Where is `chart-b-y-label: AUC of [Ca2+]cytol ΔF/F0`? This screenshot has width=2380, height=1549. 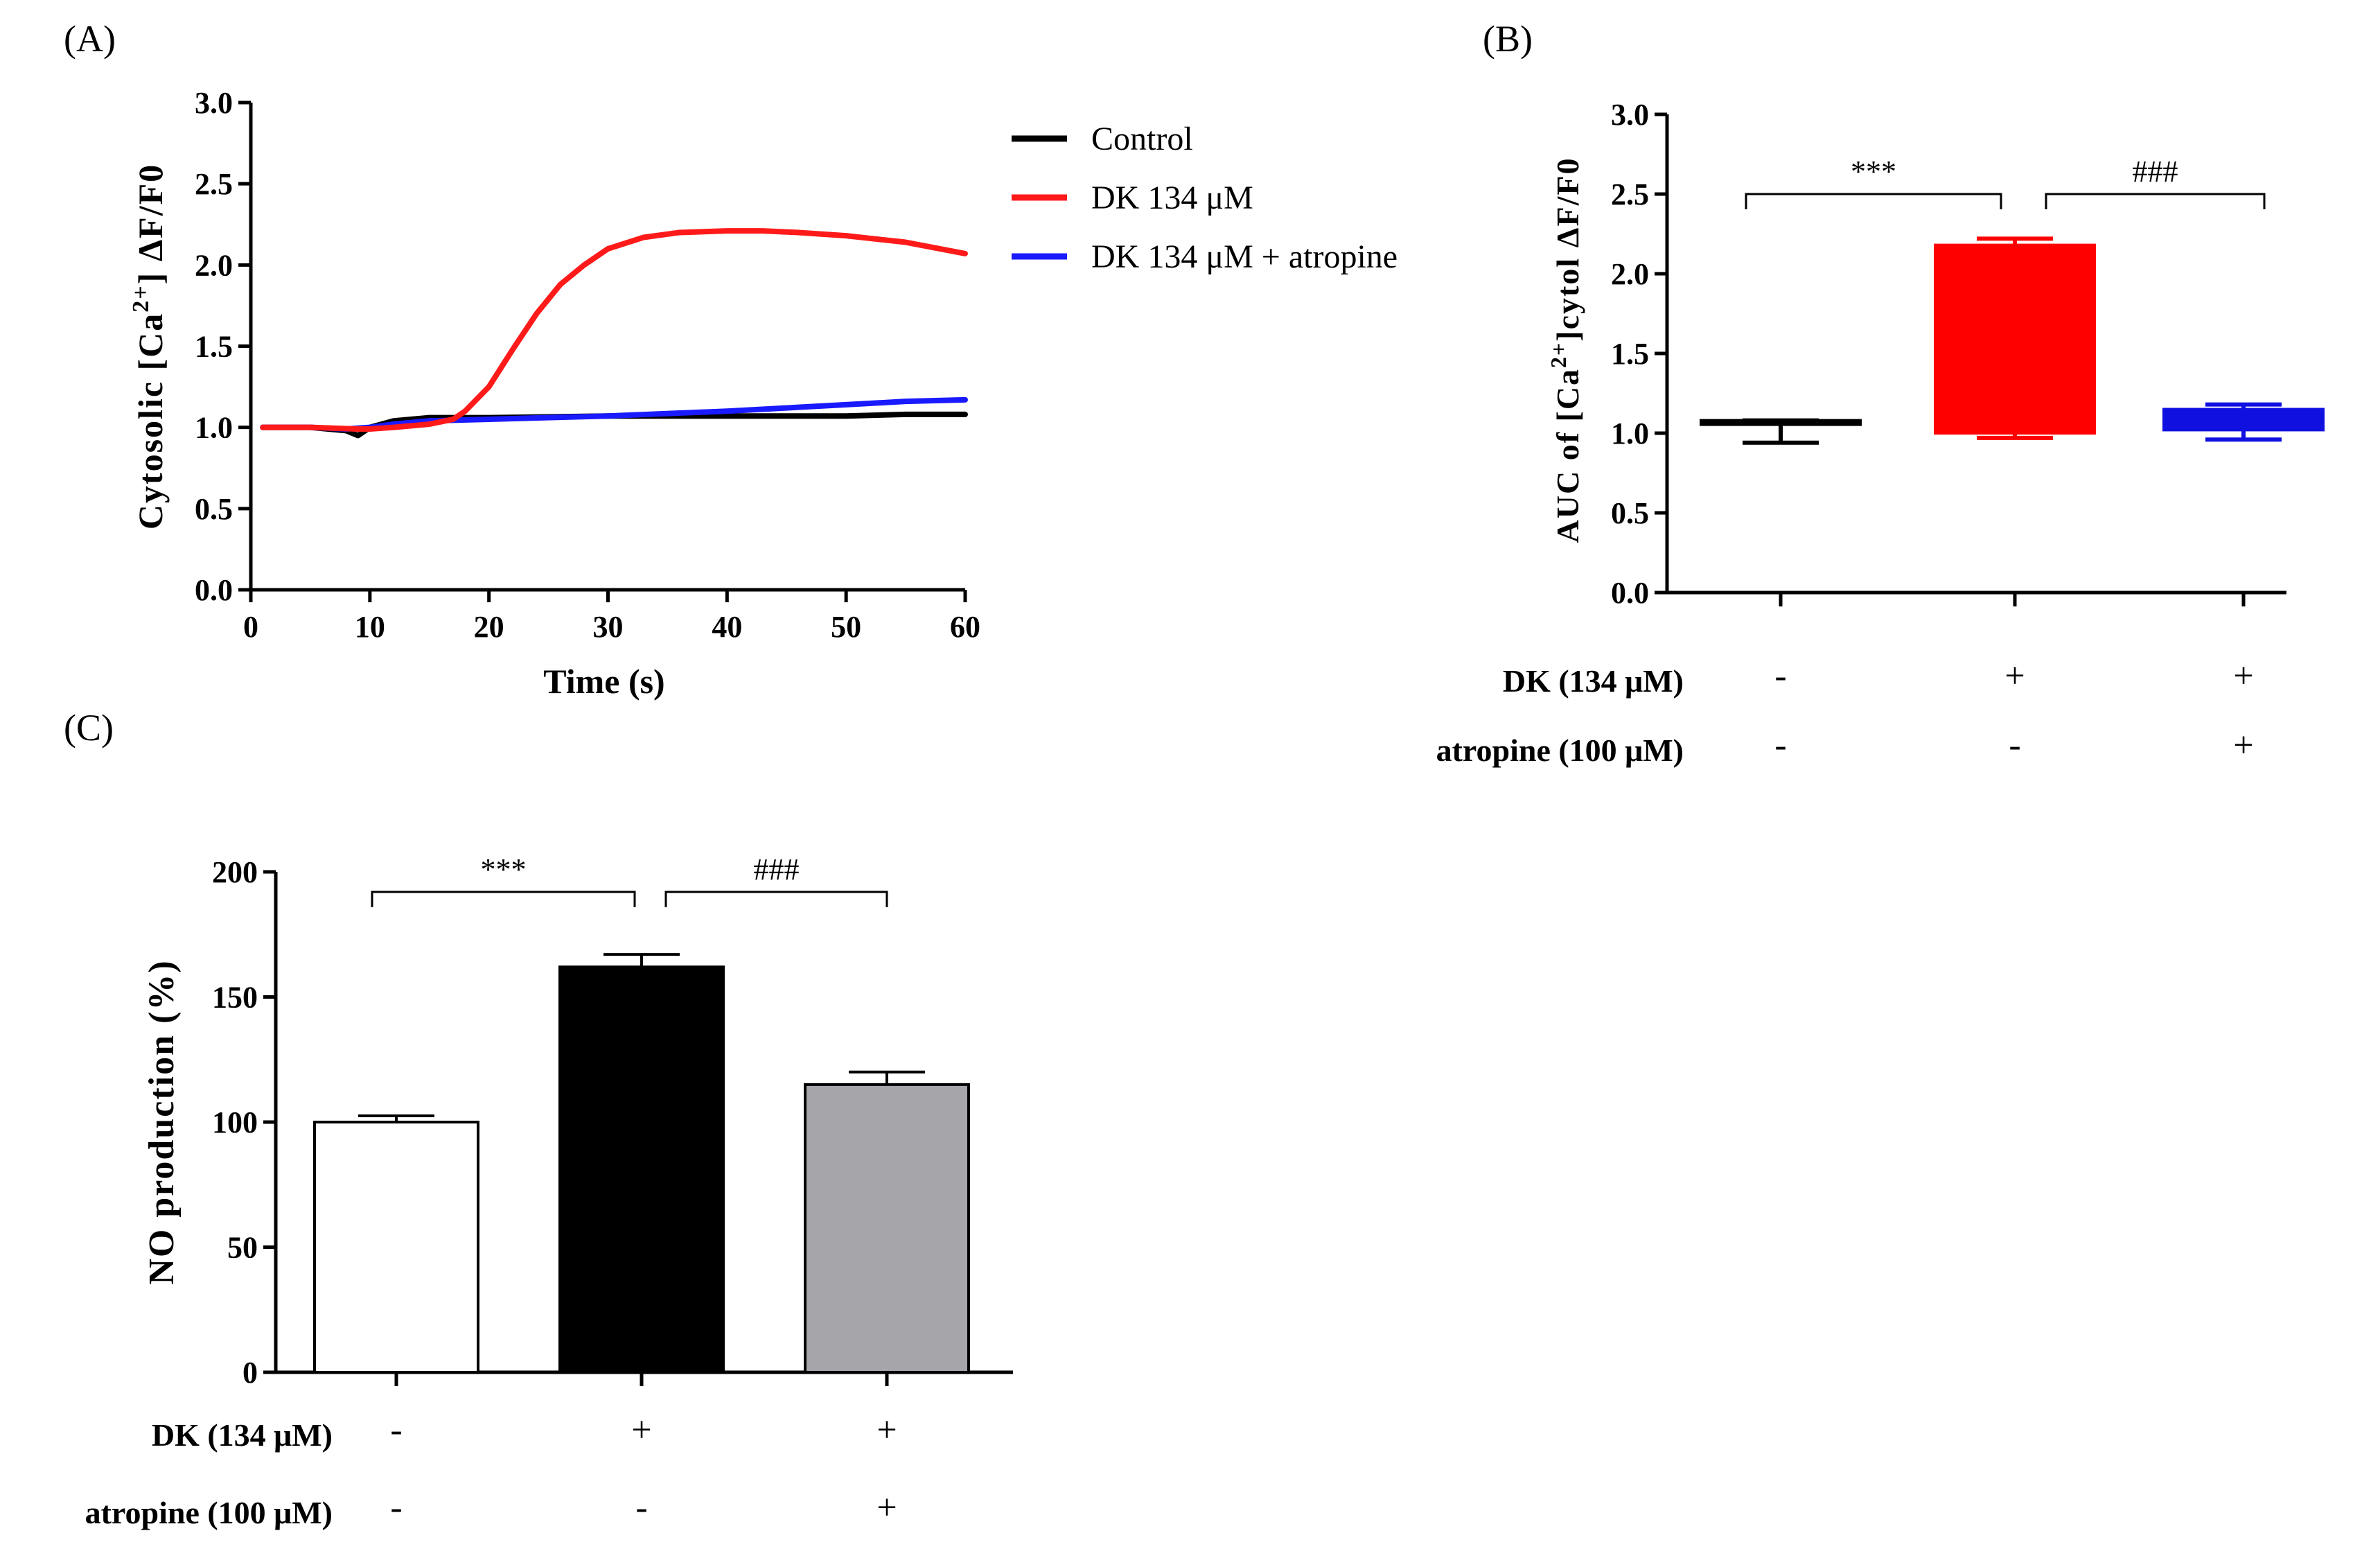
chart-b-y-label: AUC of [Ca2+]cytol ΔF/F0 is located at coordinates (1565, 350).